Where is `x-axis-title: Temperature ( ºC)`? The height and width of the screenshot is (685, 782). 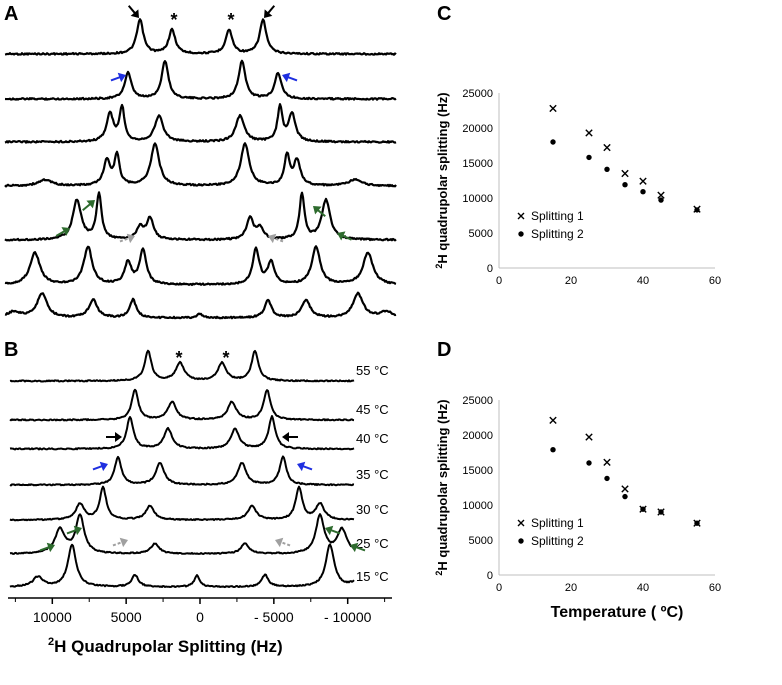
x-axis-title: Temperature ( ºC) is located at coordinates (617, 612).